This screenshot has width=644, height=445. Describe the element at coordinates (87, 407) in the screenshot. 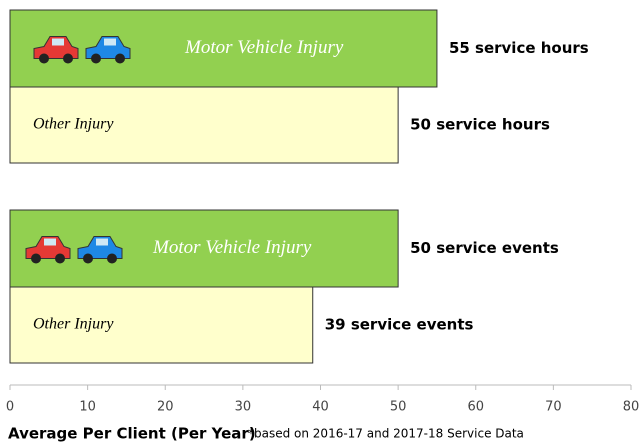

I see `x-tick-label: 10` at that location.